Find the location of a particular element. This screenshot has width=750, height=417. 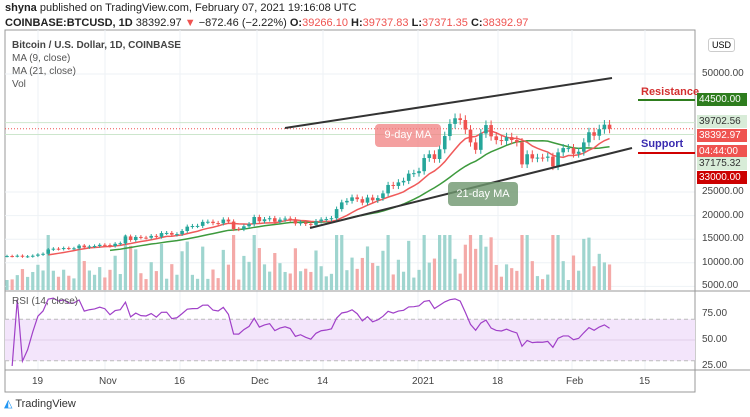

legend-vol: Vol is located at coordinates (19, 84).